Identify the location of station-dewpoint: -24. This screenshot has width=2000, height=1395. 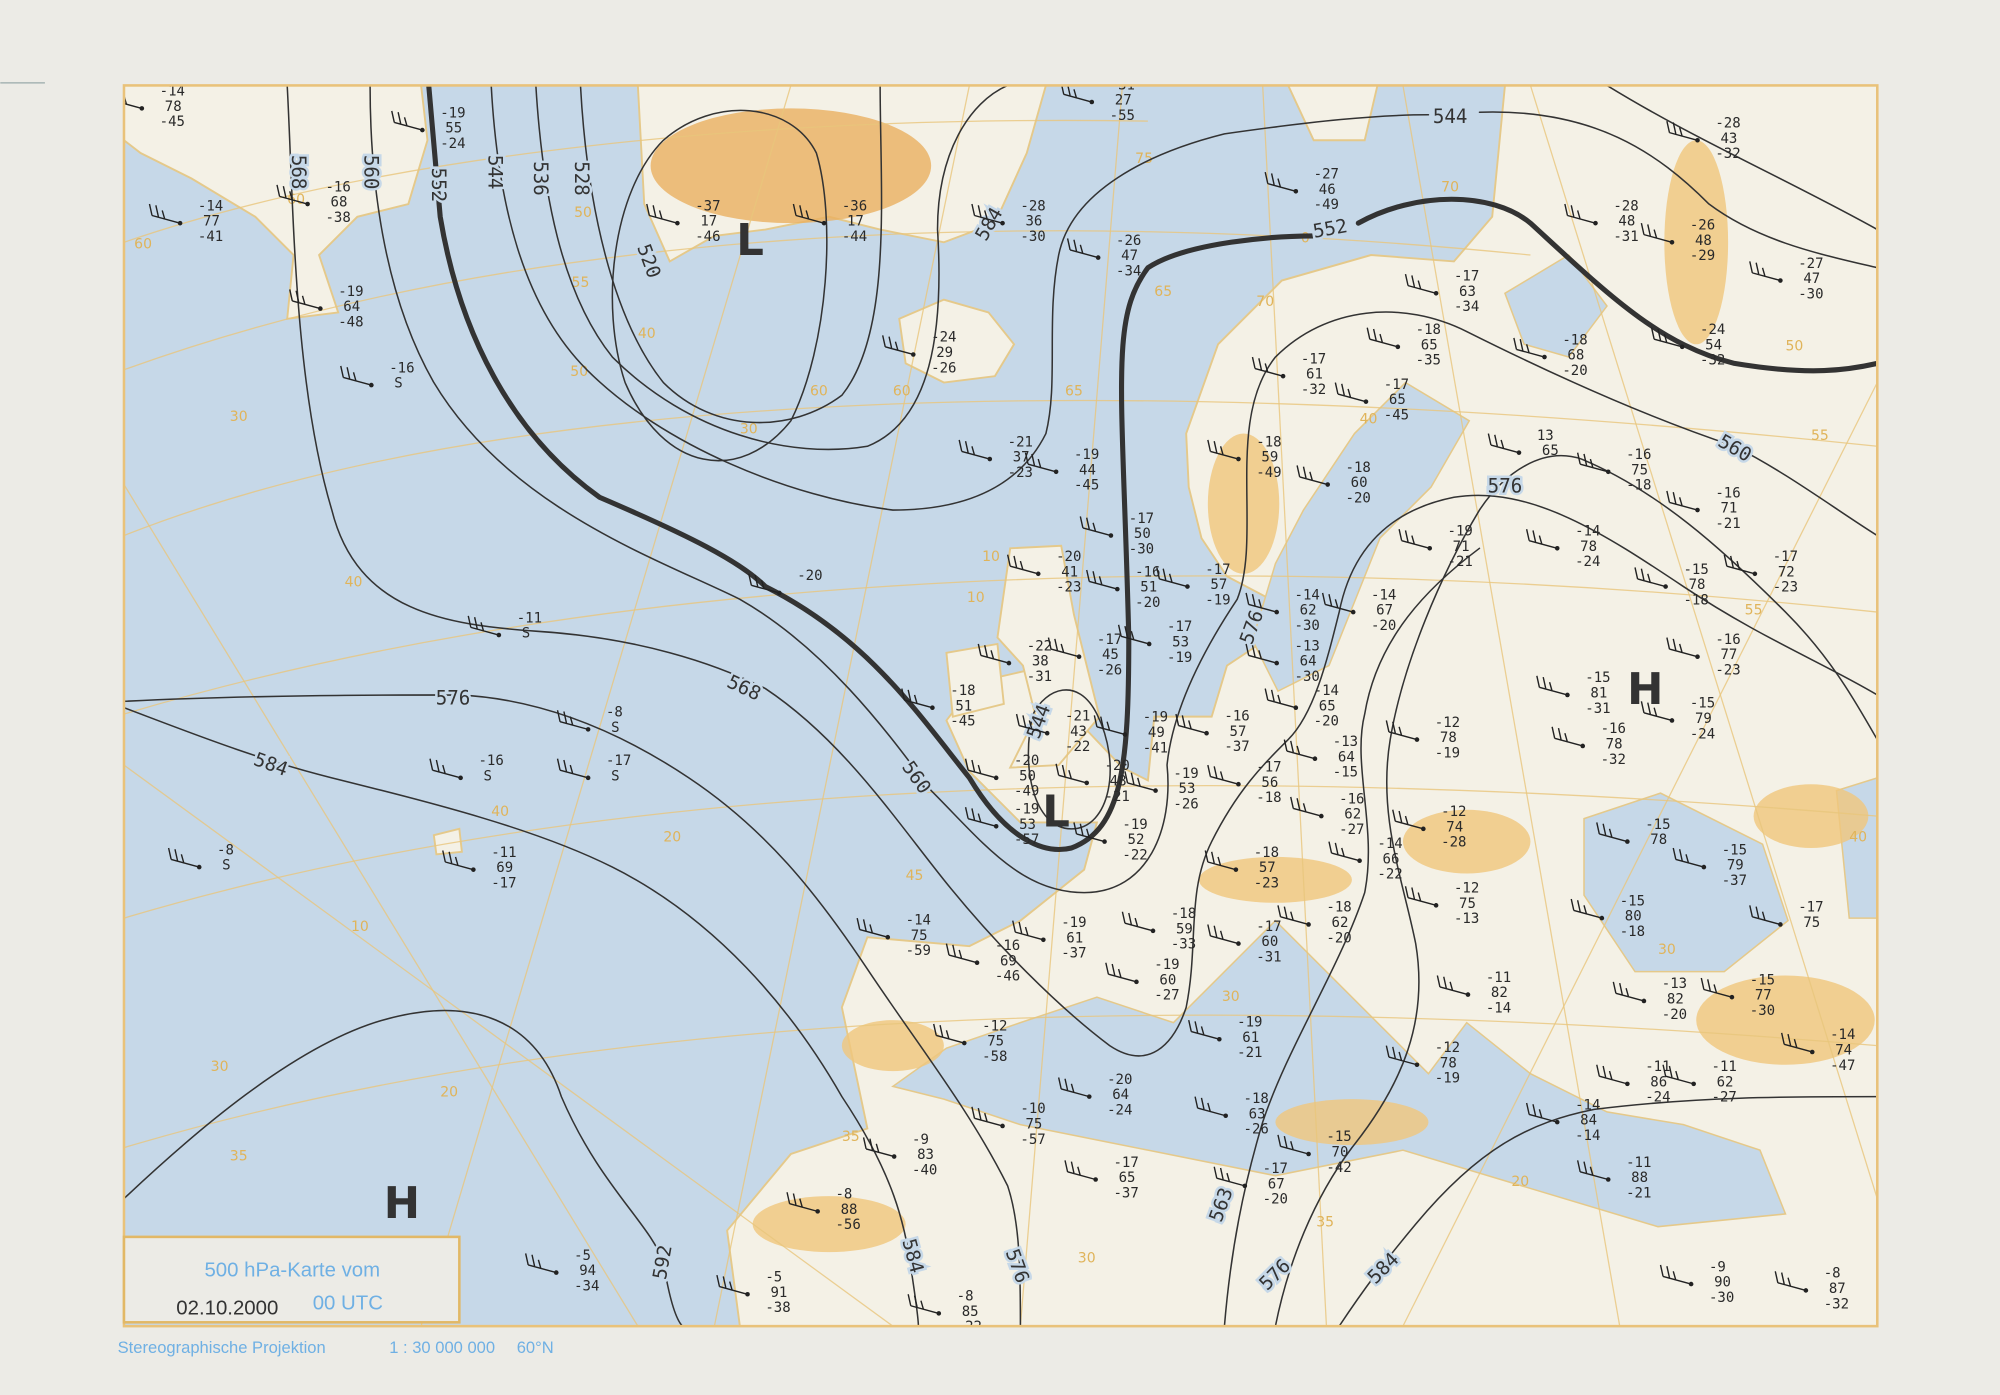
(1587, 562).